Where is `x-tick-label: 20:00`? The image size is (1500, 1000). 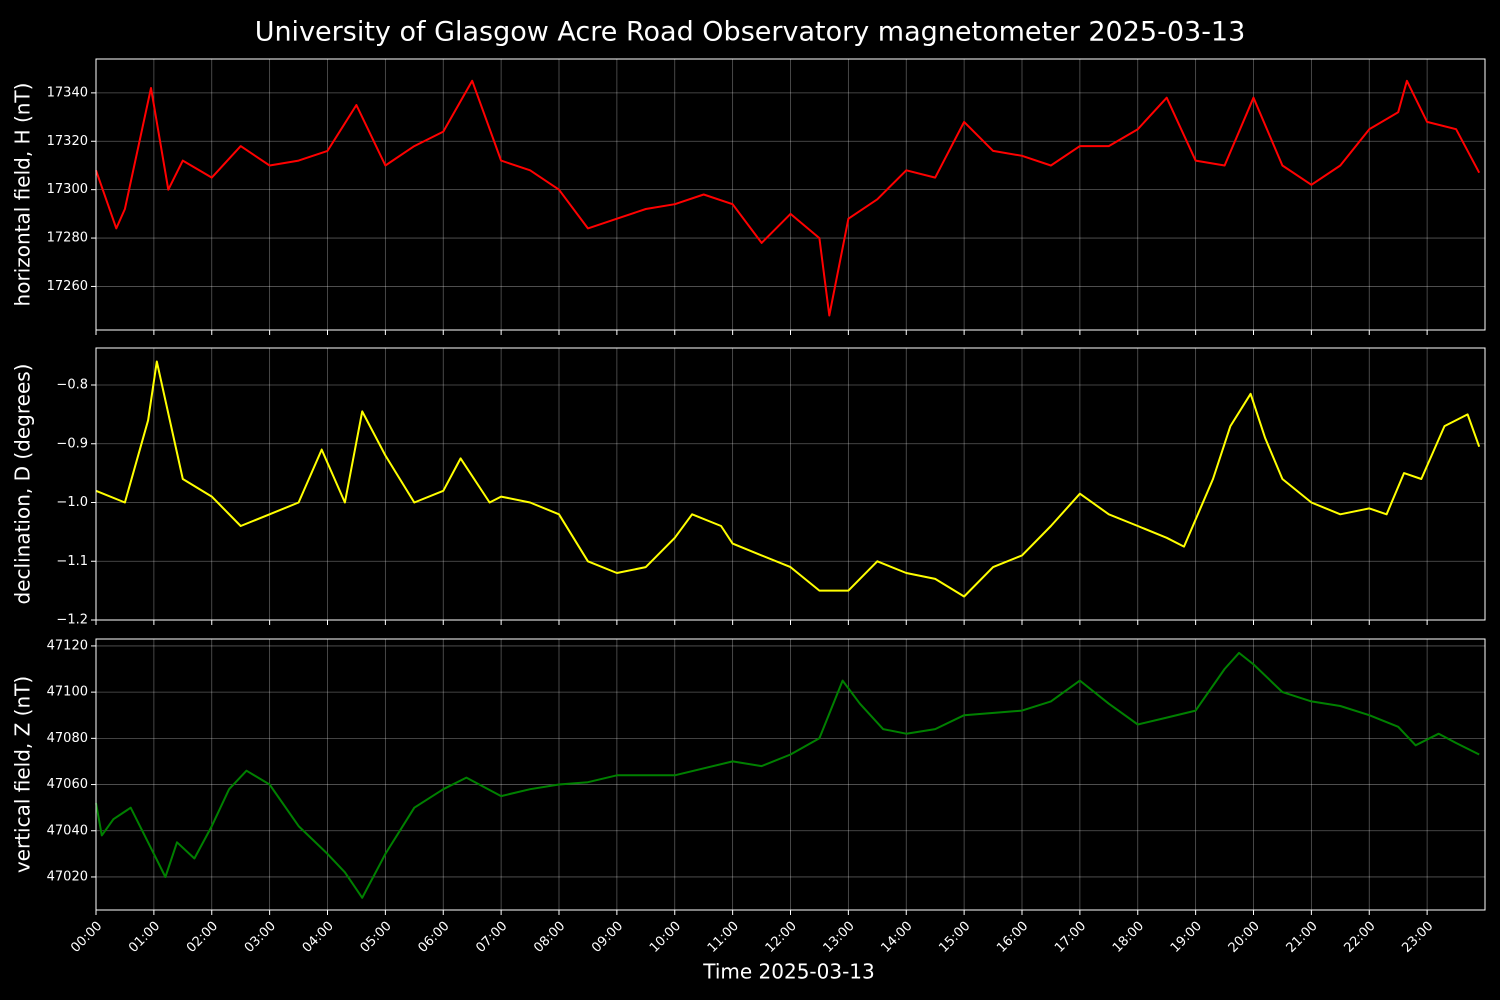 x-tick-label: 20:00 is located at coordinates (1244, 937).